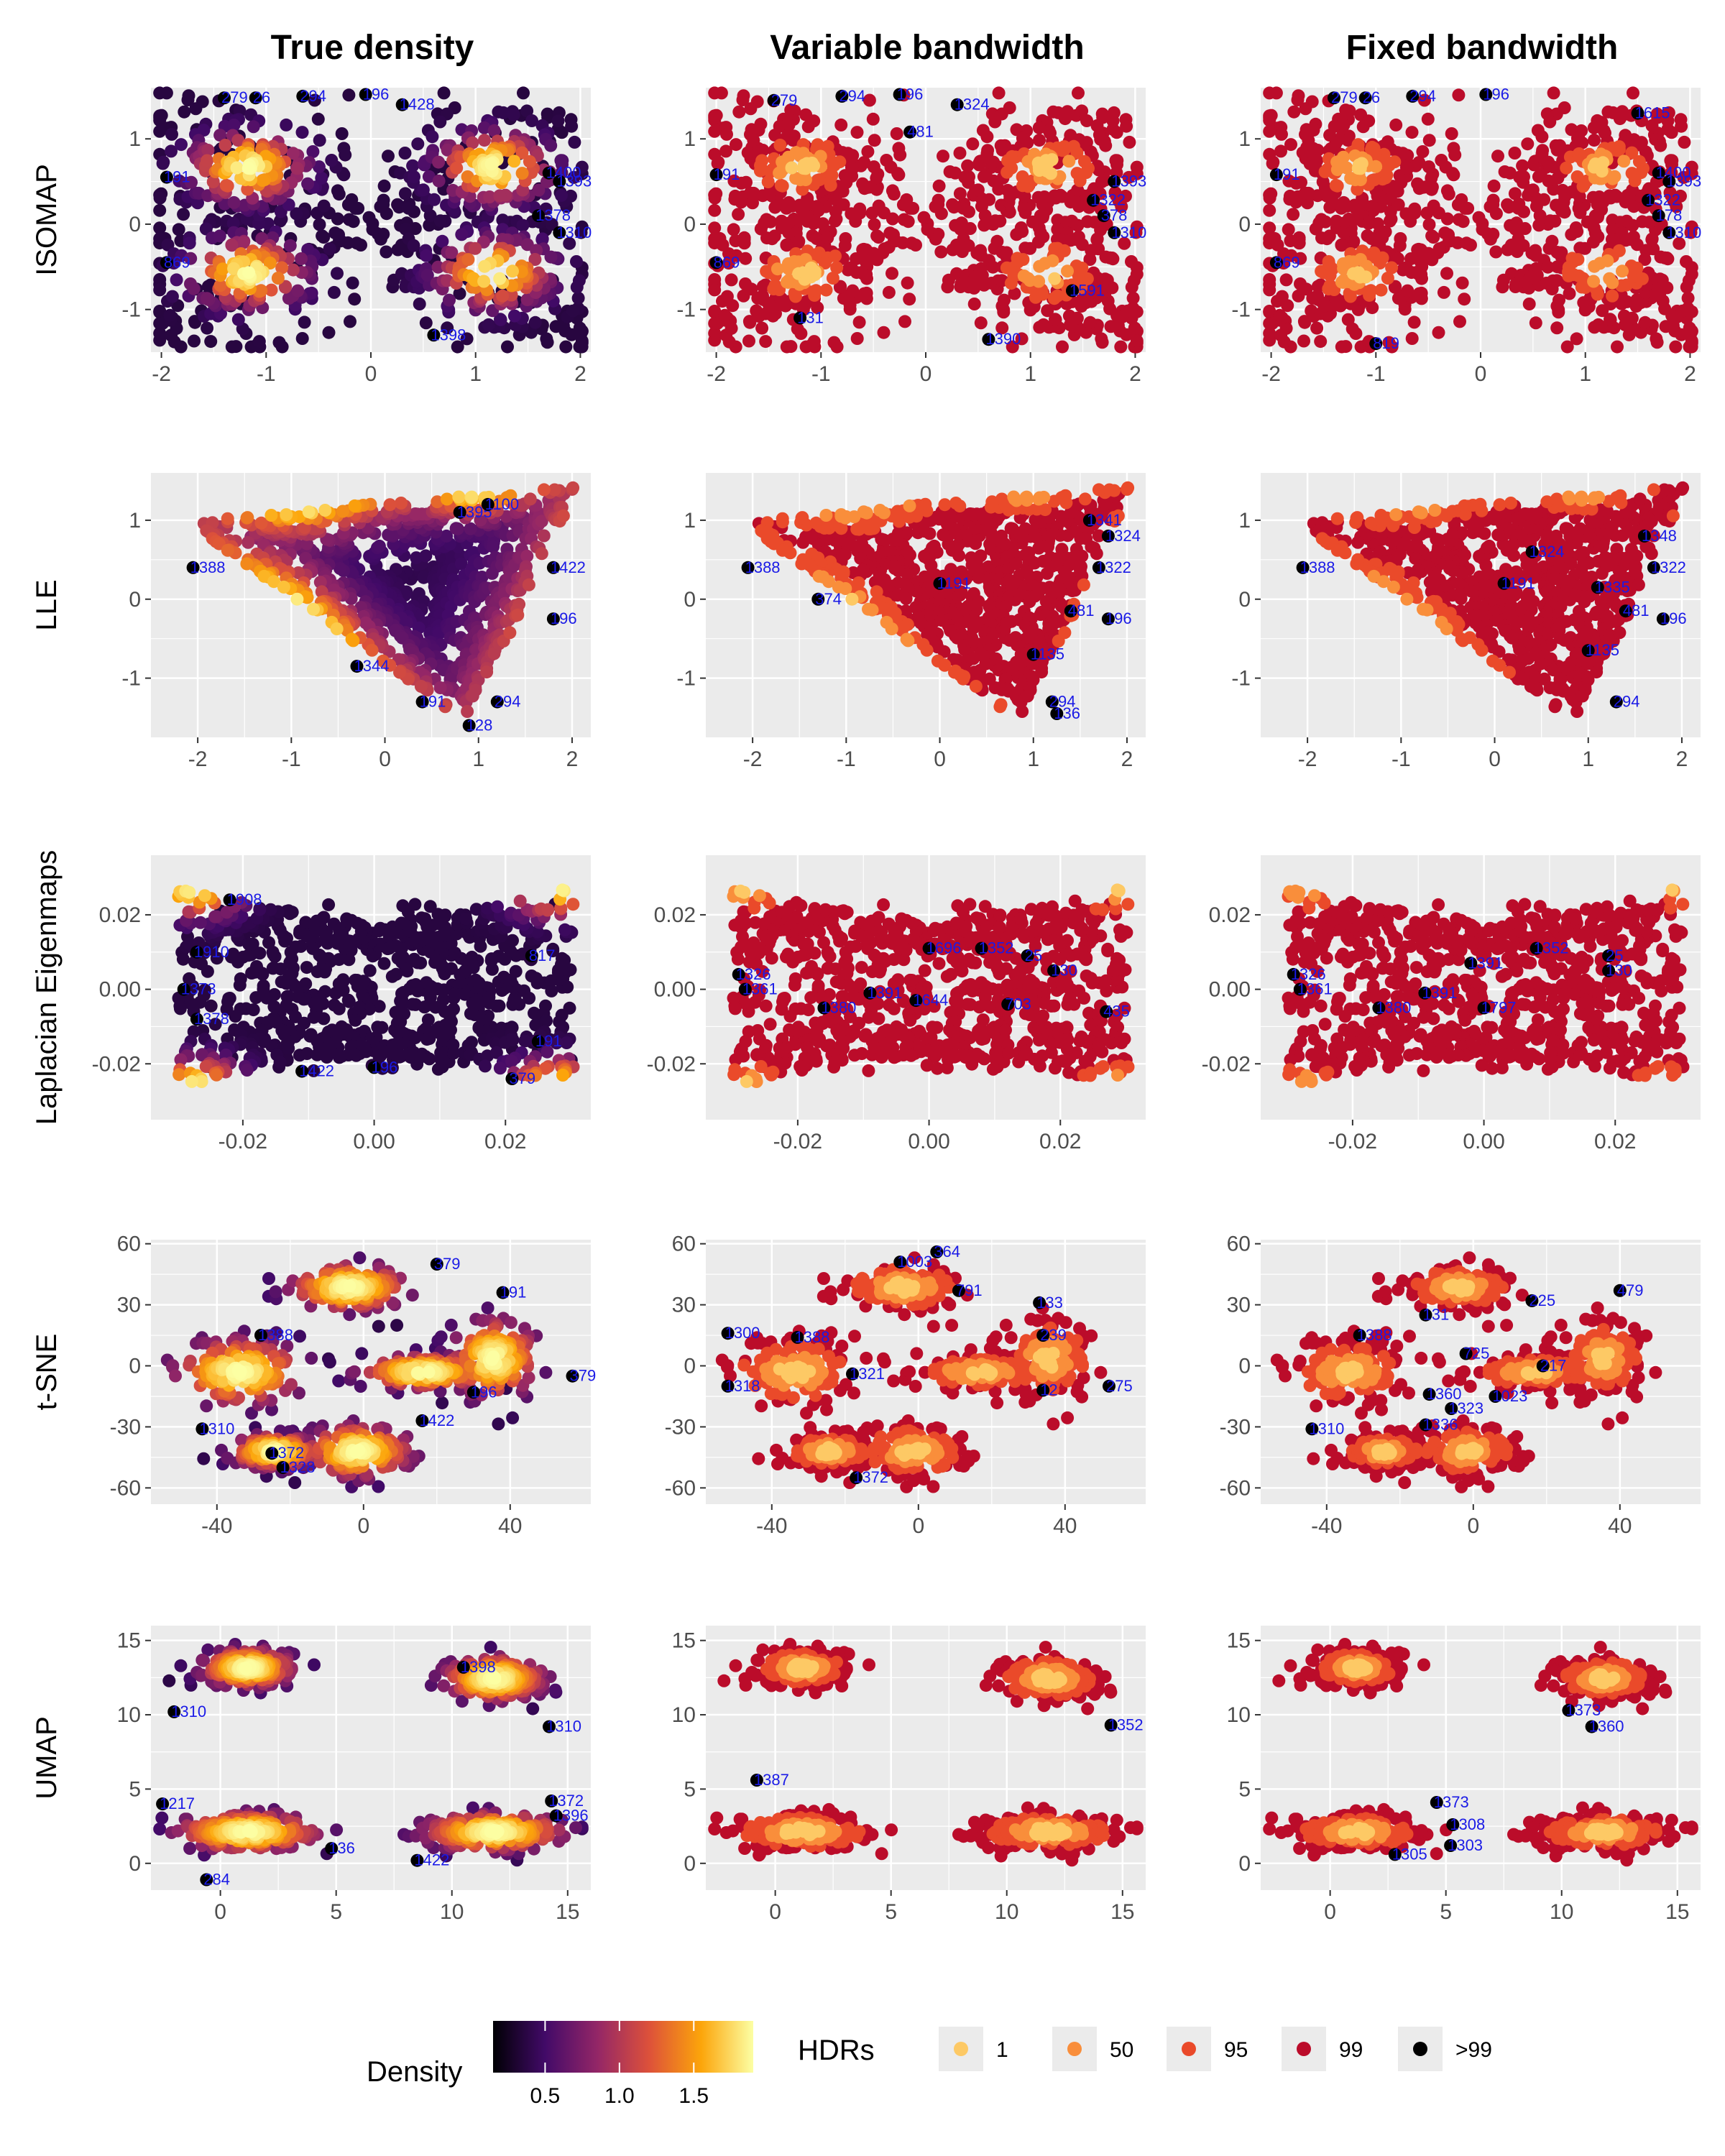 The image size is (1725, 2156). Describe the element at coordinates (1123, 536) in the screenshot. I see `outlier-label: 1324` at that location.